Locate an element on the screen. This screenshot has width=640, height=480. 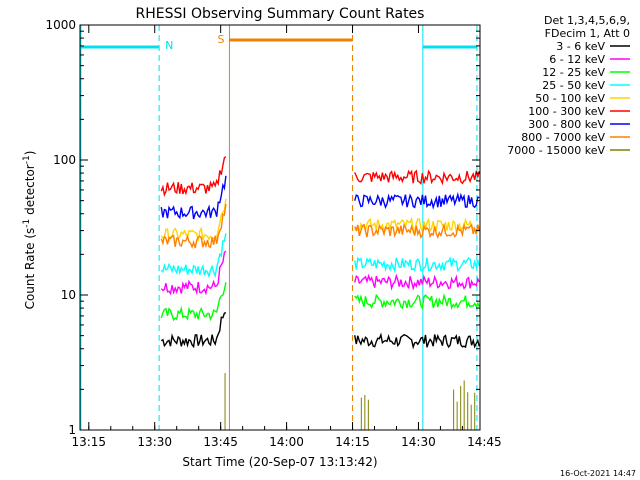
y-tick-label: 1 is located at coordinates (72, 430).